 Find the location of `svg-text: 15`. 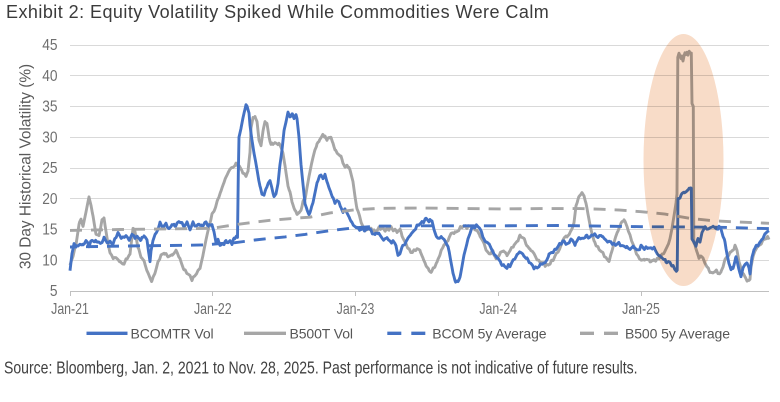

svg-text: 15 is located at coordinates (49, 230).